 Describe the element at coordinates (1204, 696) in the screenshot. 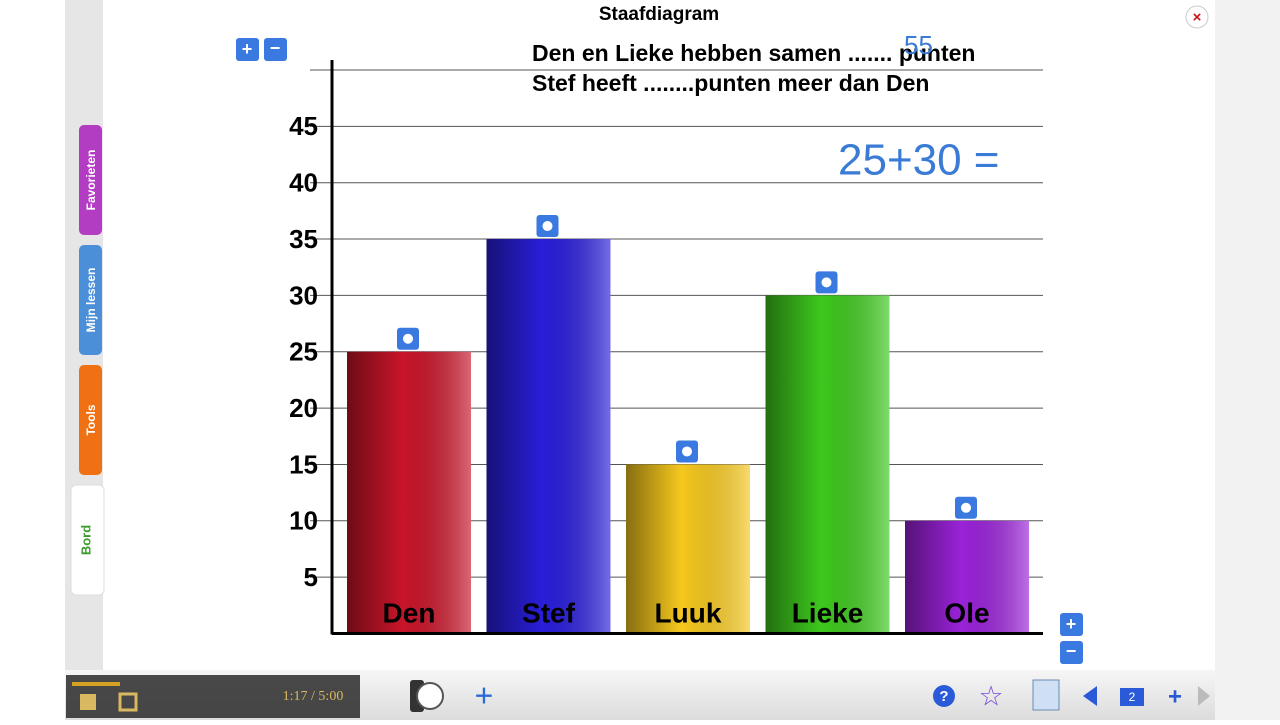

I see `next-page` at that location.